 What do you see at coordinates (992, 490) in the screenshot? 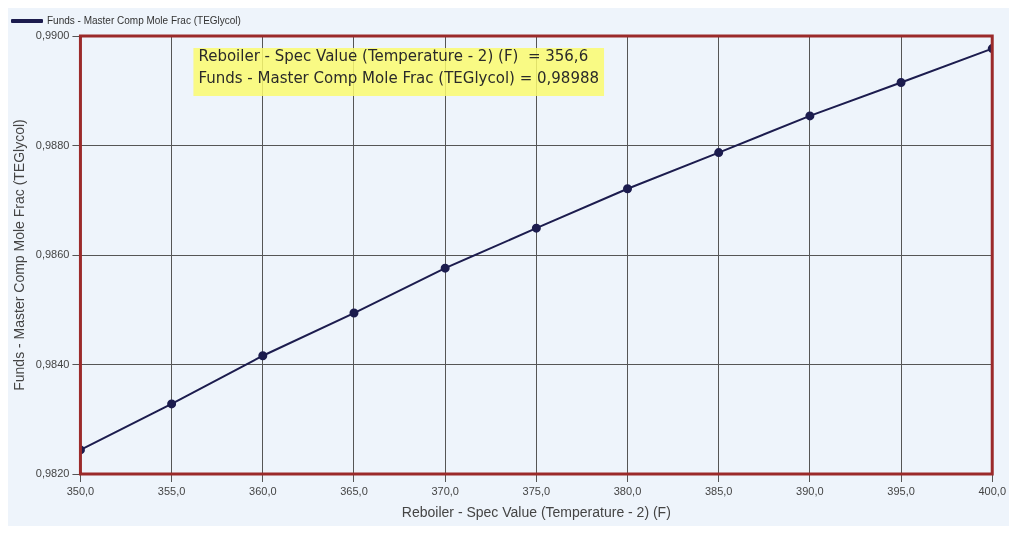
I see `x-tick-label: 400,0` at bounding box center [992, 490].